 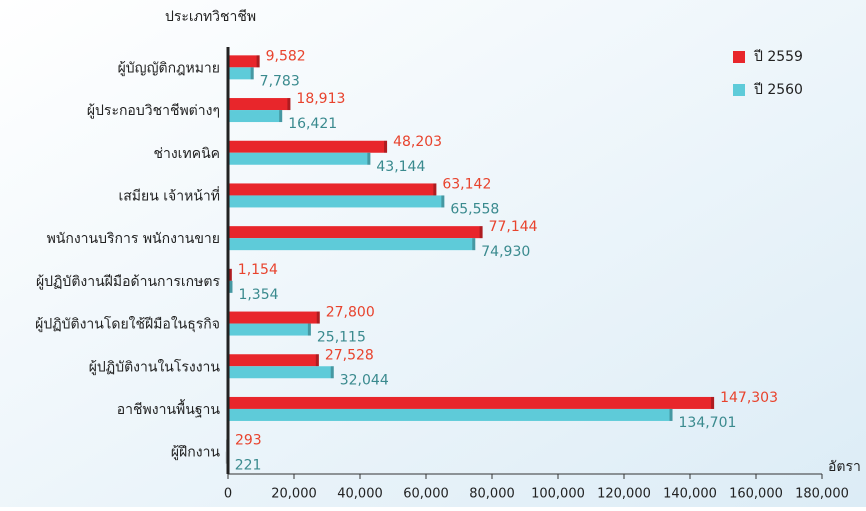 What do you see at coordinates (360, 494) in the screenshot?
I see `x-tick-label: 40,000` at bounding box center [360, 494].